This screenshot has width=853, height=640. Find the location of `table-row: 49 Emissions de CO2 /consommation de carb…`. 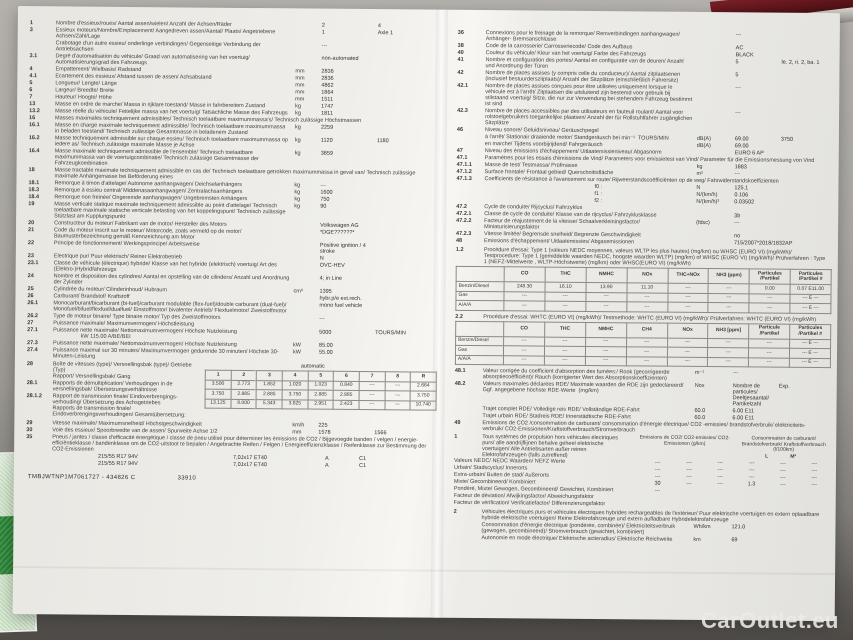

table-row: 49 Emissions de CO2 /consommation de carb… is located at coordinates (642, 427).